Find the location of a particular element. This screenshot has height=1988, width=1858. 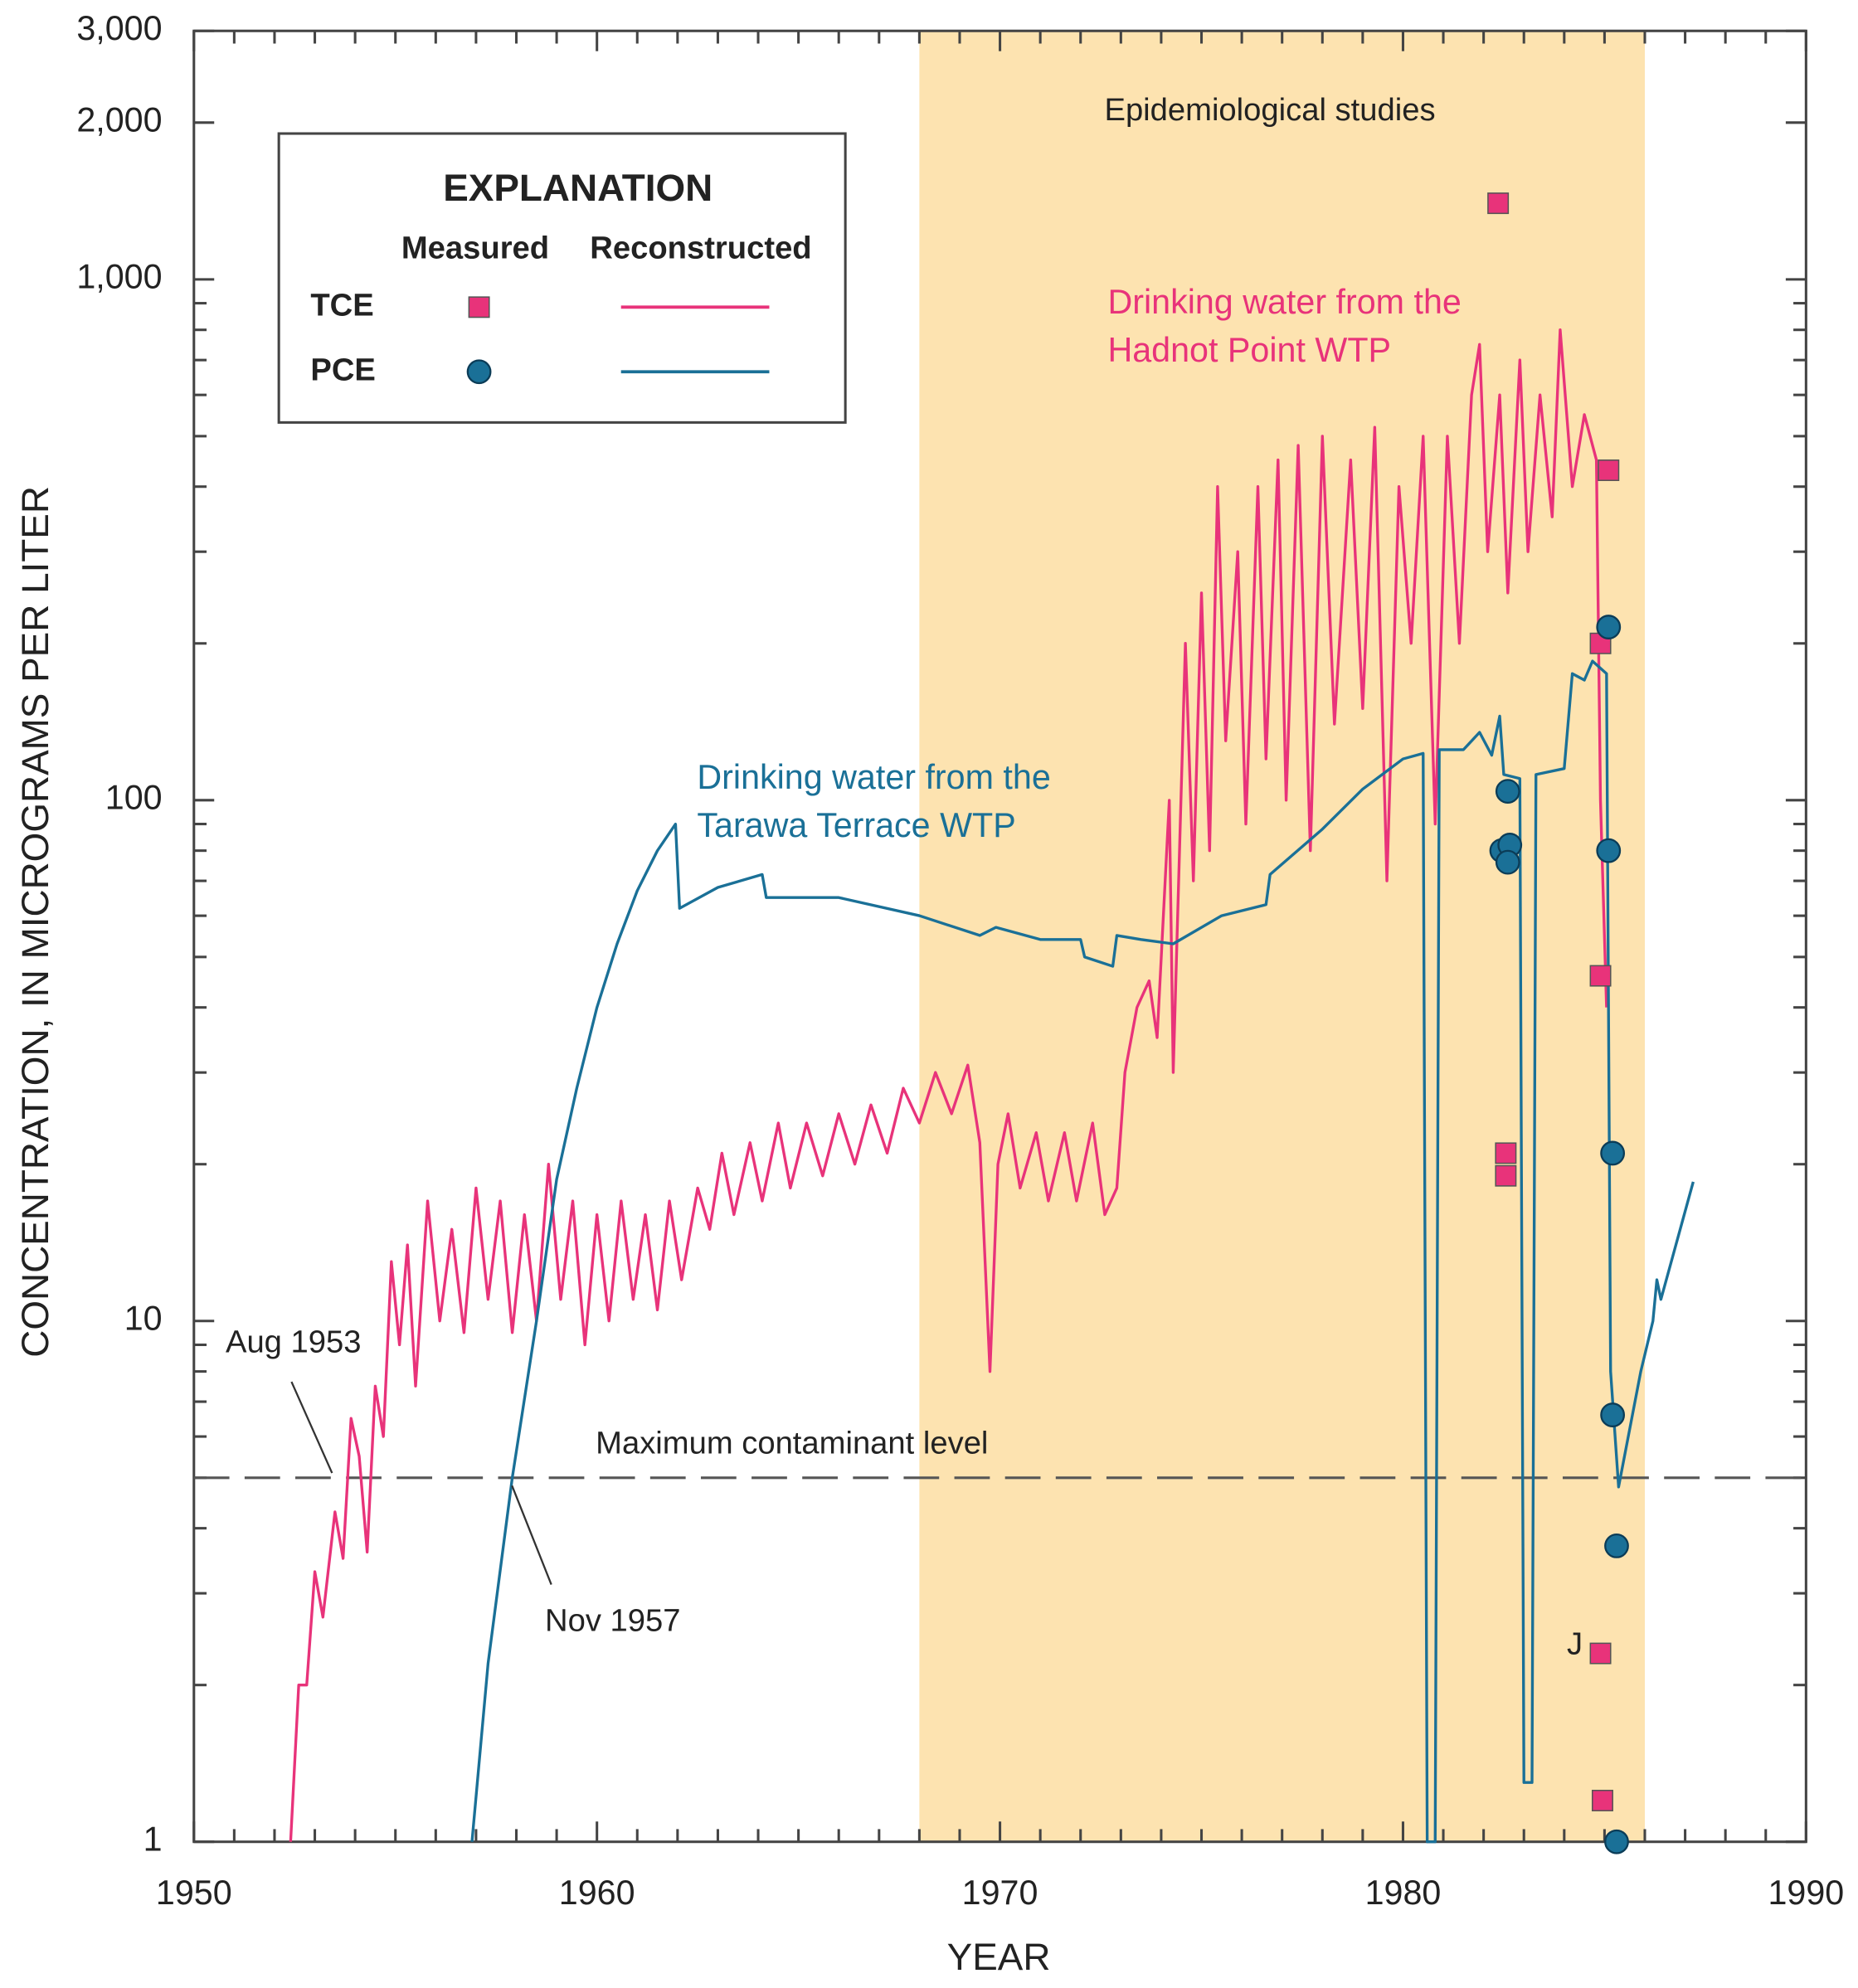

y-tick-label: 2,000 is located at coordinates (119, 120).